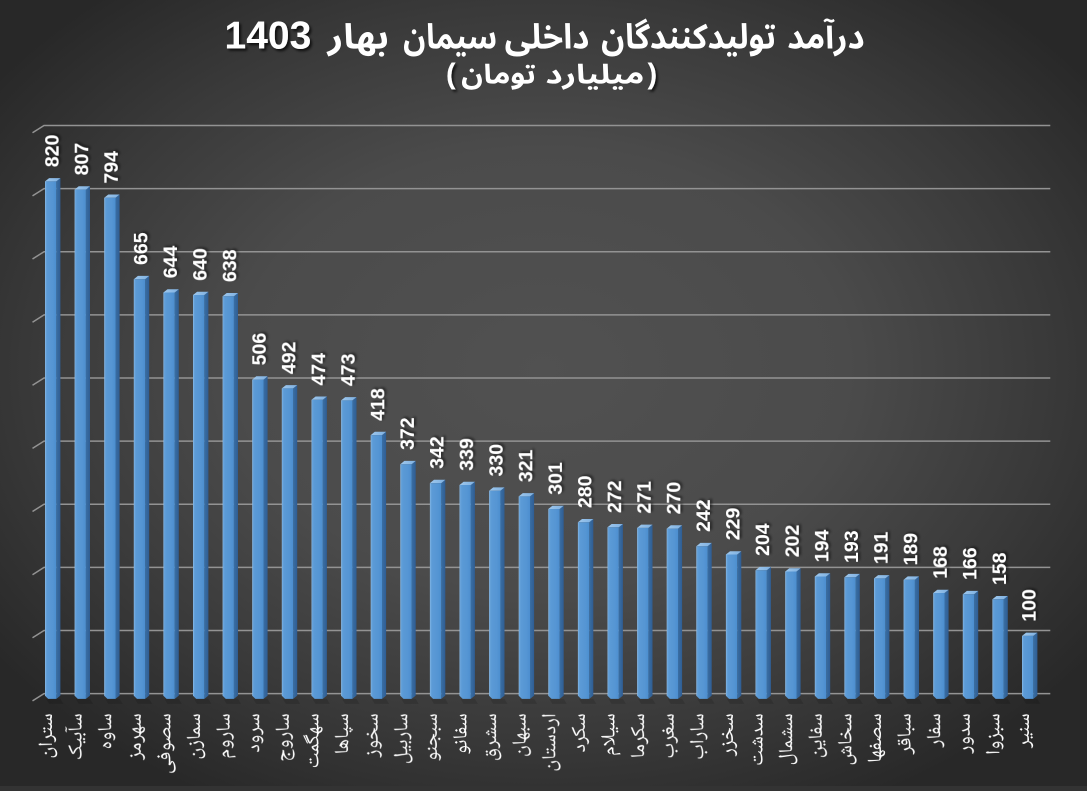  Describe the element at coordinates (408, 433) in the screenshot. I see `svg-text: 372` at that location.